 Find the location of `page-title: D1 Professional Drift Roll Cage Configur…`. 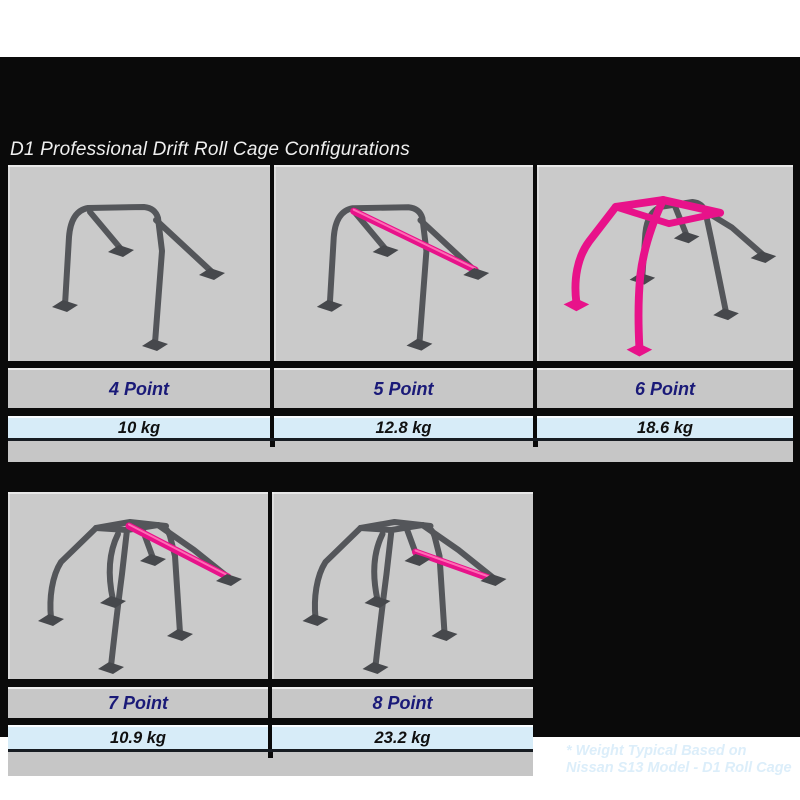

page-title: D1 Professional Drift Roll Cage Configur… is located at coordinates (210, 149).